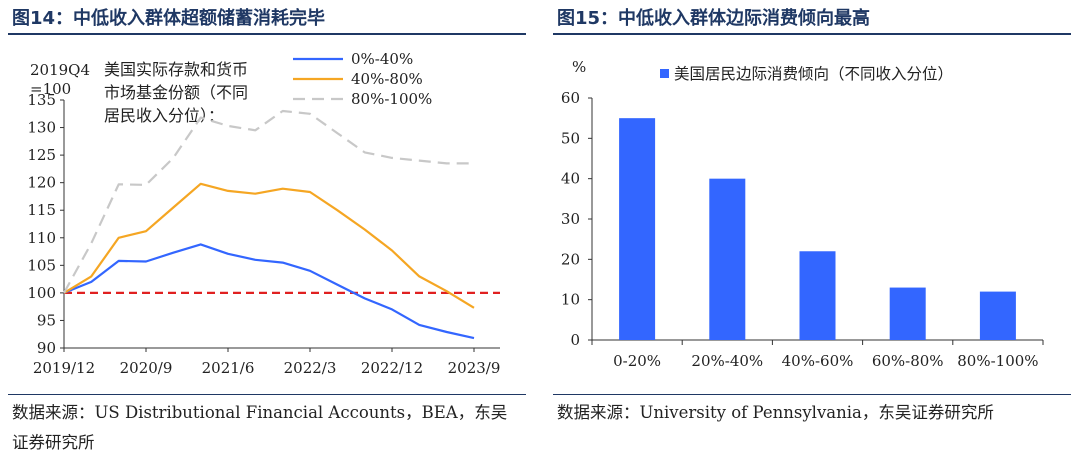  What do you see at coordinates (570, 259) in the screenshot?
I see `y-tick-label: 20` at bounding box center [570, 259].